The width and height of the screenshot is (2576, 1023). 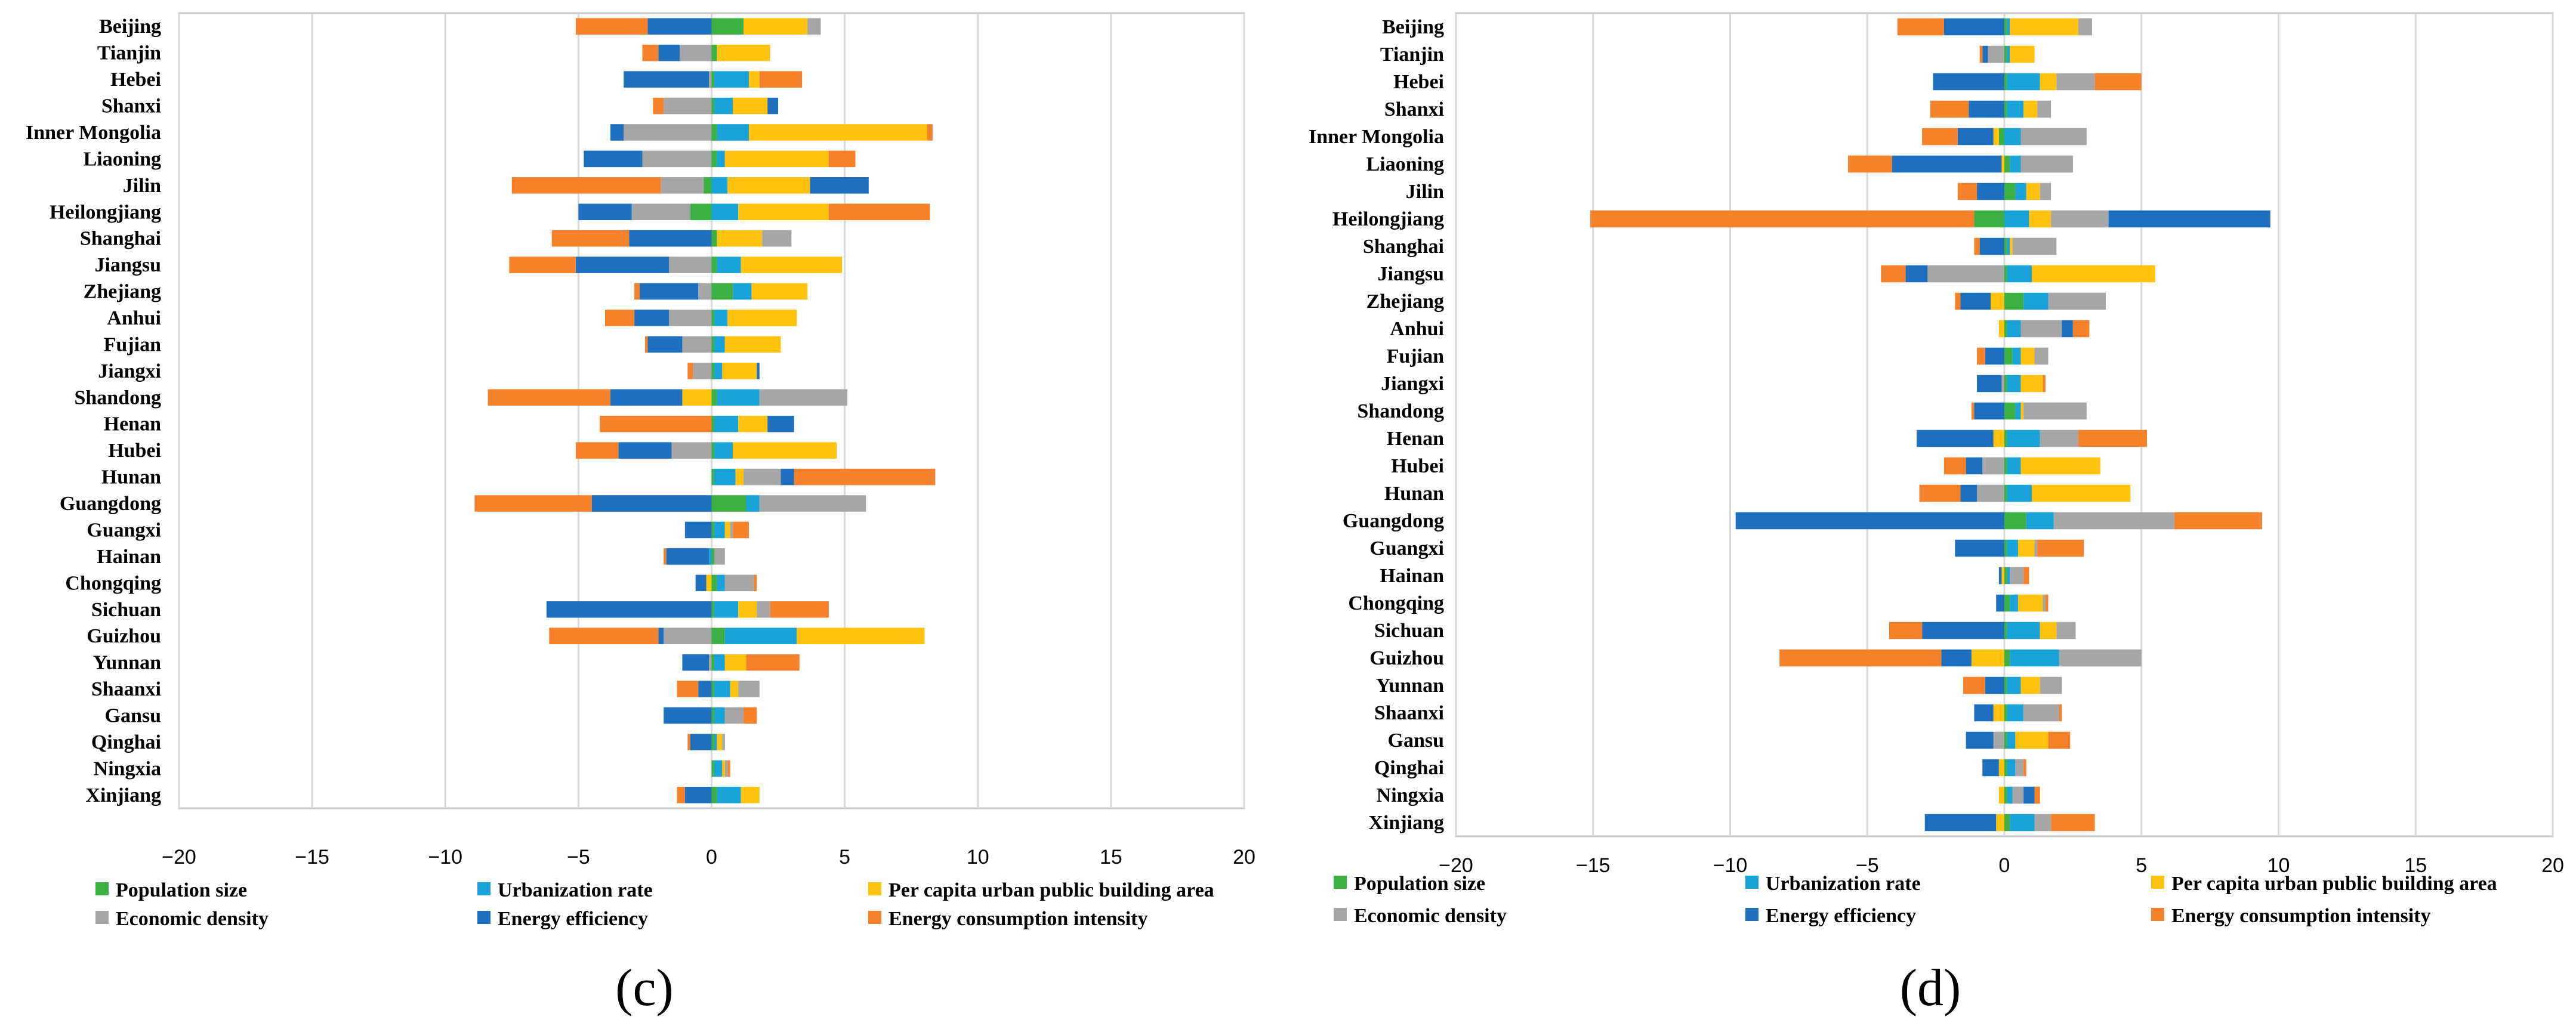 What do you see at coordinates (712, 477) in the screenshot?
I see `bar-population-size-hunan` at bounding box center [712, 477].